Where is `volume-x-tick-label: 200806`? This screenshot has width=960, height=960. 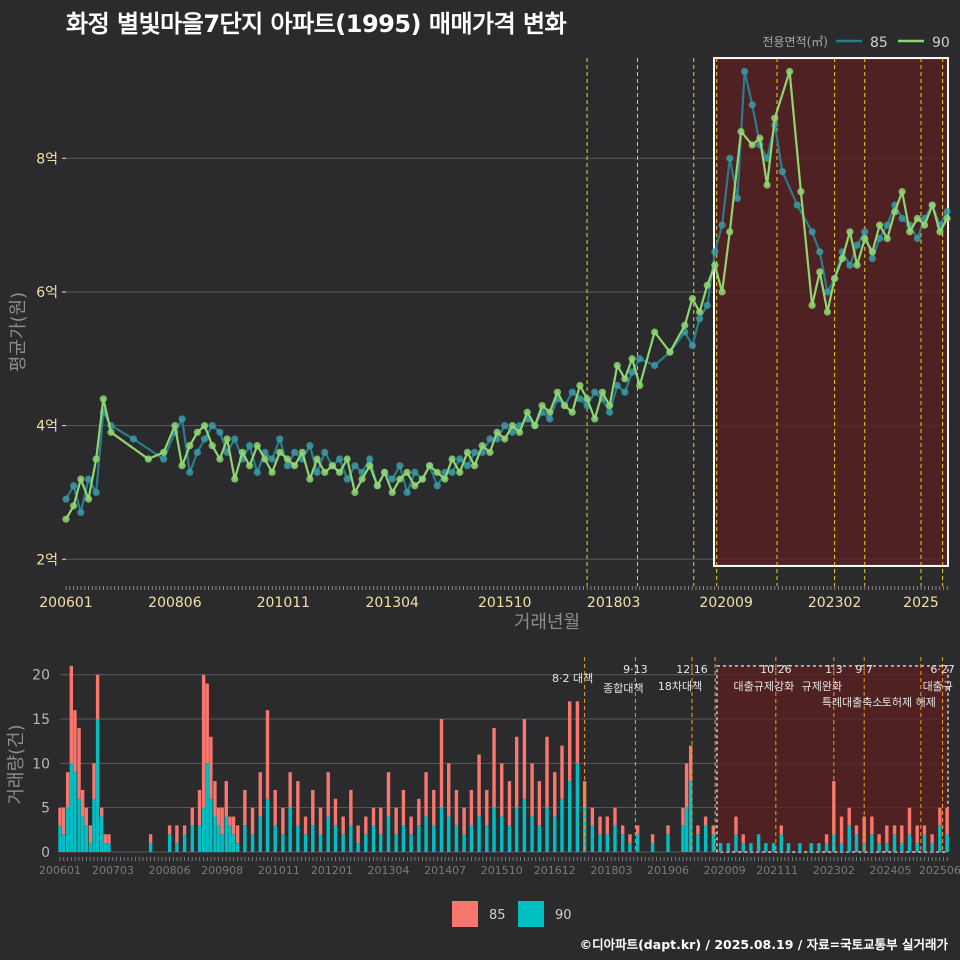 volume-x-tick-label: 200806 is located at coordinates (170, 870).